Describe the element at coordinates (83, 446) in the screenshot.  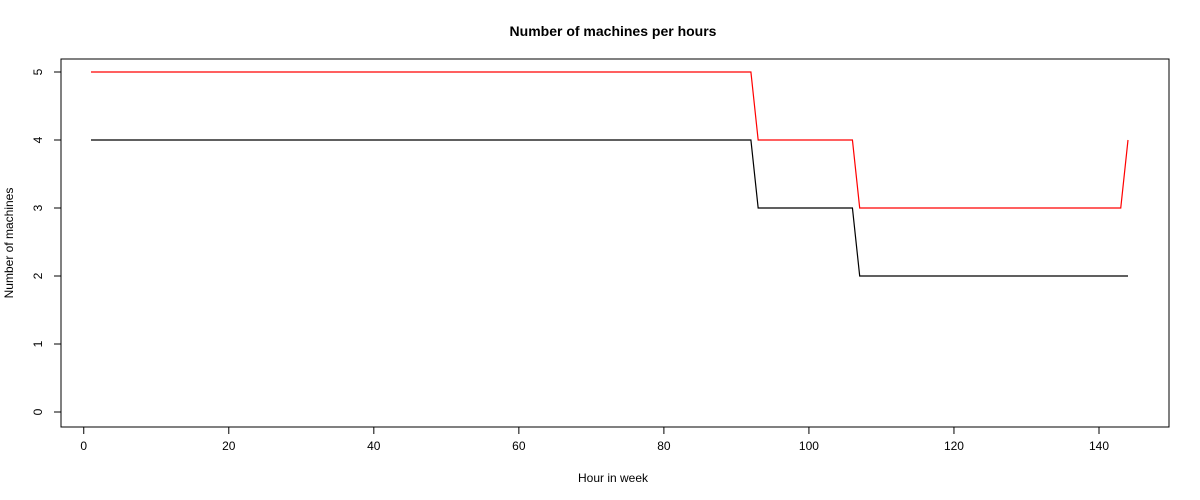
I see `x-tick-label: 0` at that location.